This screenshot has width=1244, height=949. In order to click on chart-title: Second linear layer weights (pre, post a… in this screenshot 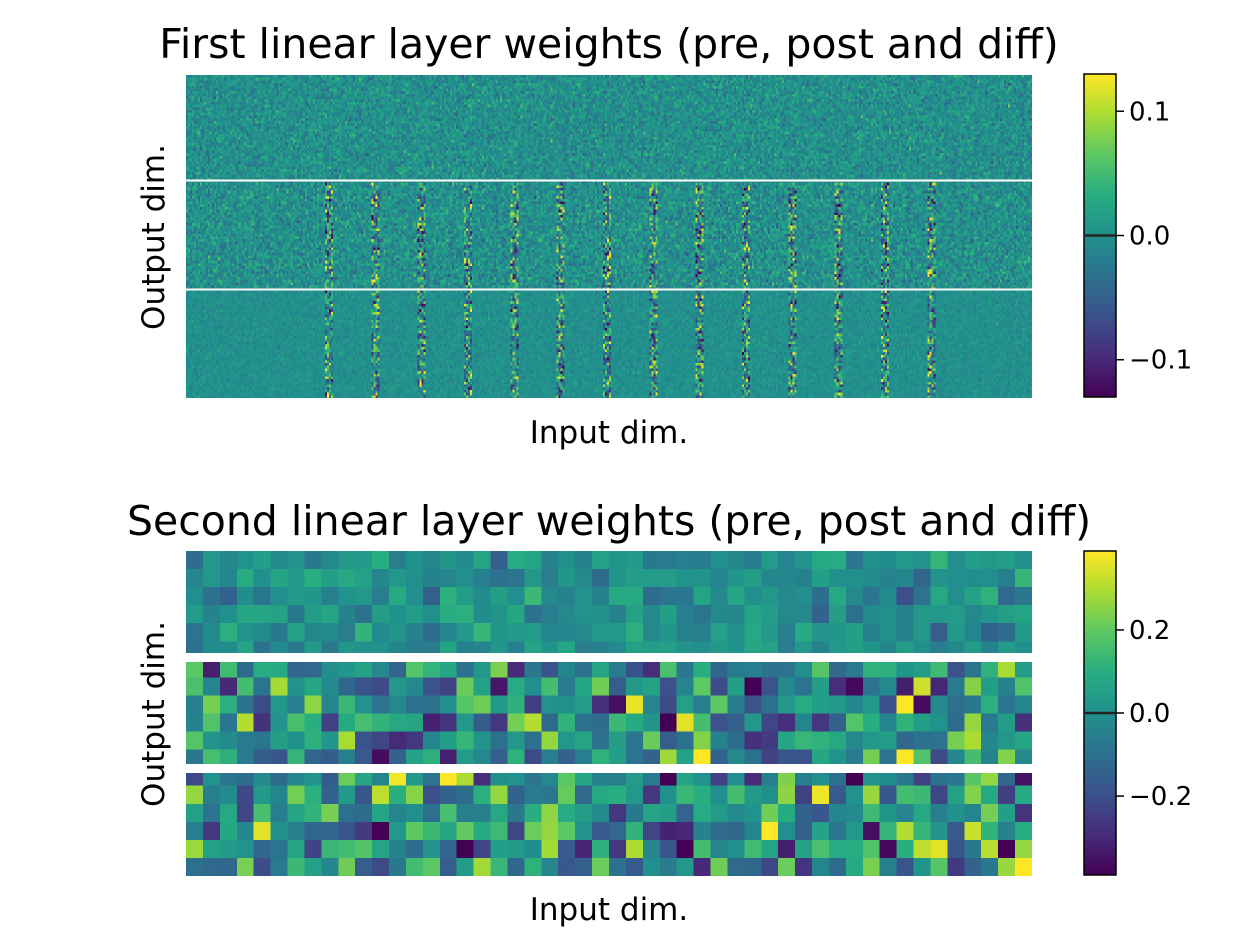, I will do `click(609, 521)`.